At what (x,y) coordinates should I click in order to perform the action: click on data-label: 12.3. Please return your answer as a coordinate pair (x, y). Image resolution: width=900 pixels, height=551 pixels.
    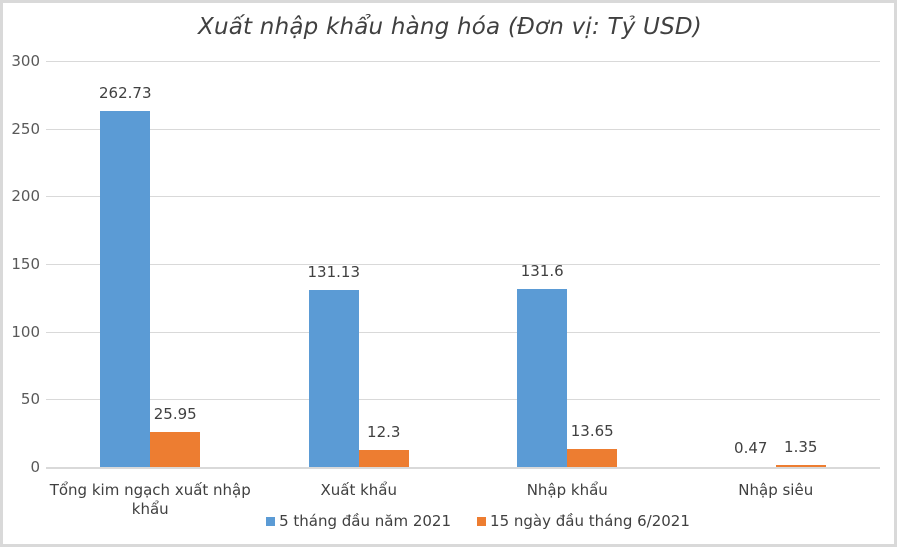
    Looking at the image, I should click on (384, 432).